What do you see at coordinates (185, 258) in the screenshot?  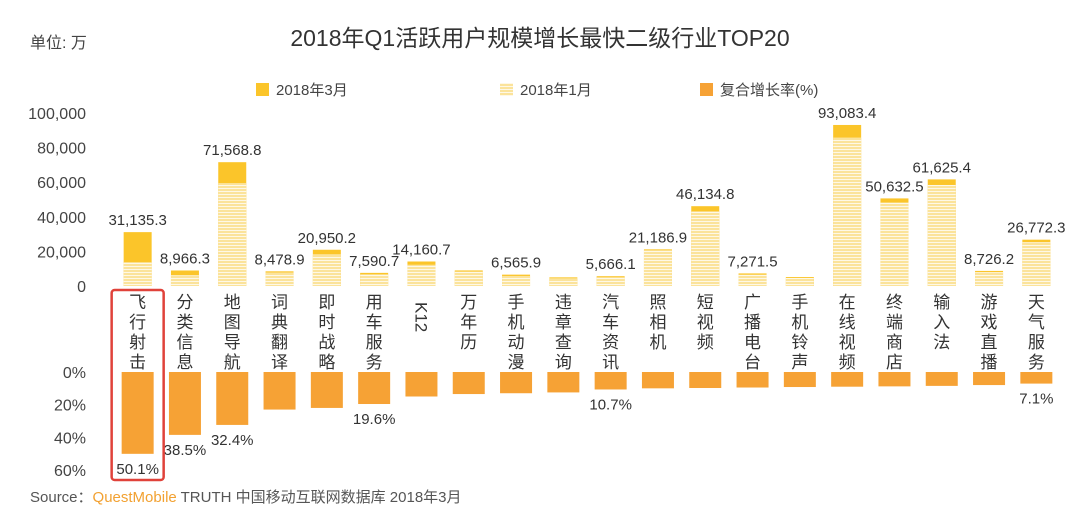 I see `bar-value-label: 8,966.3` at bounding box center [185, 258].